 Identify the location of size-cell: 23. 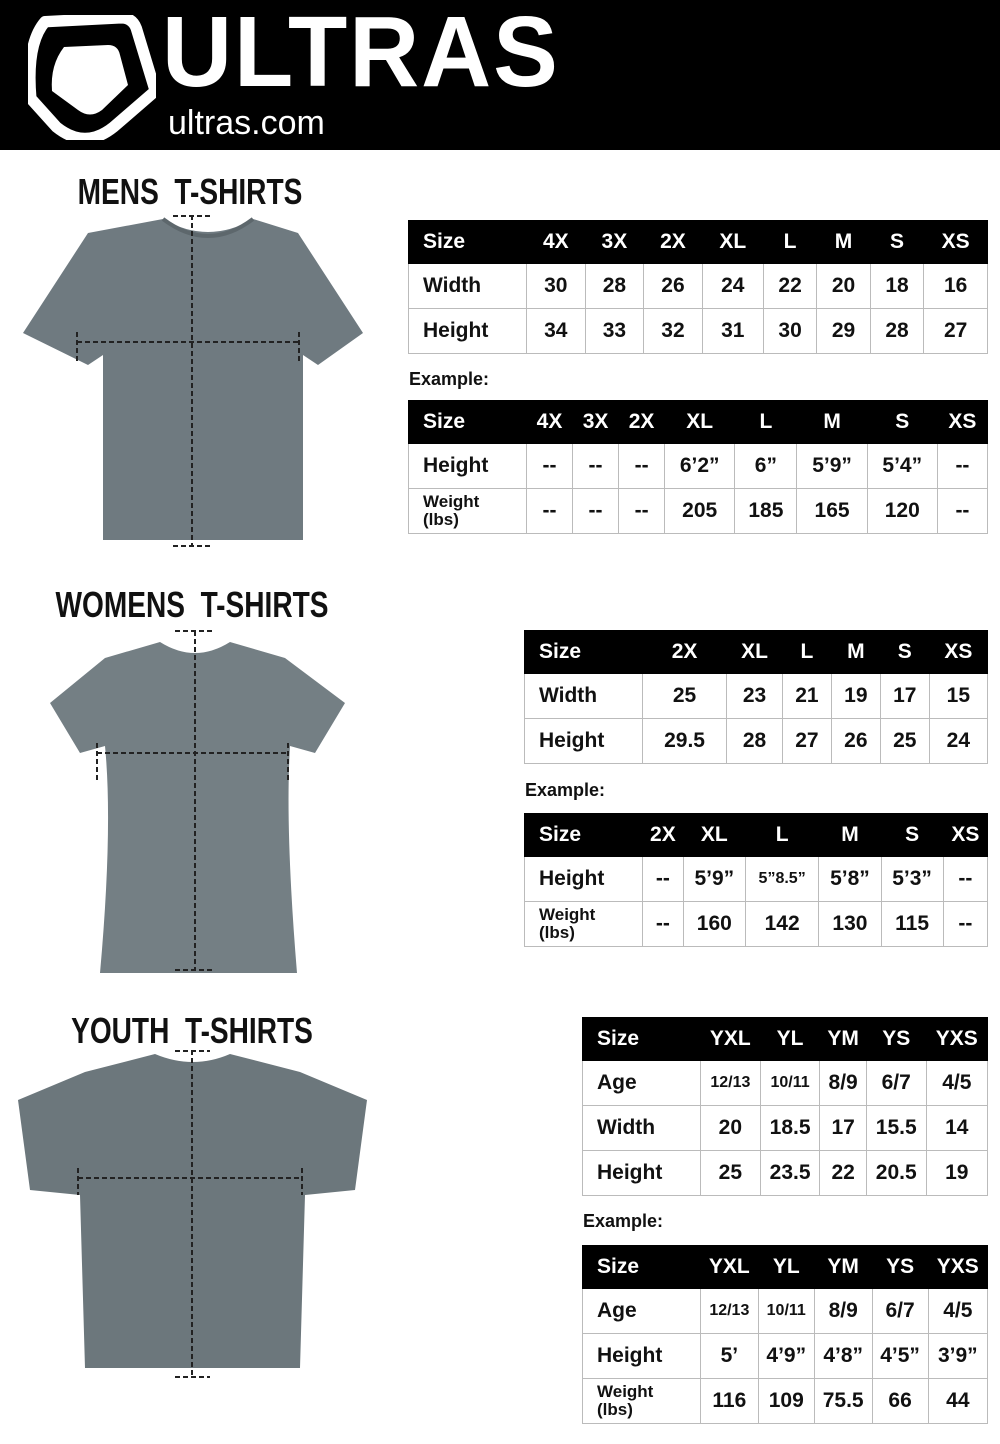
(754, 696).